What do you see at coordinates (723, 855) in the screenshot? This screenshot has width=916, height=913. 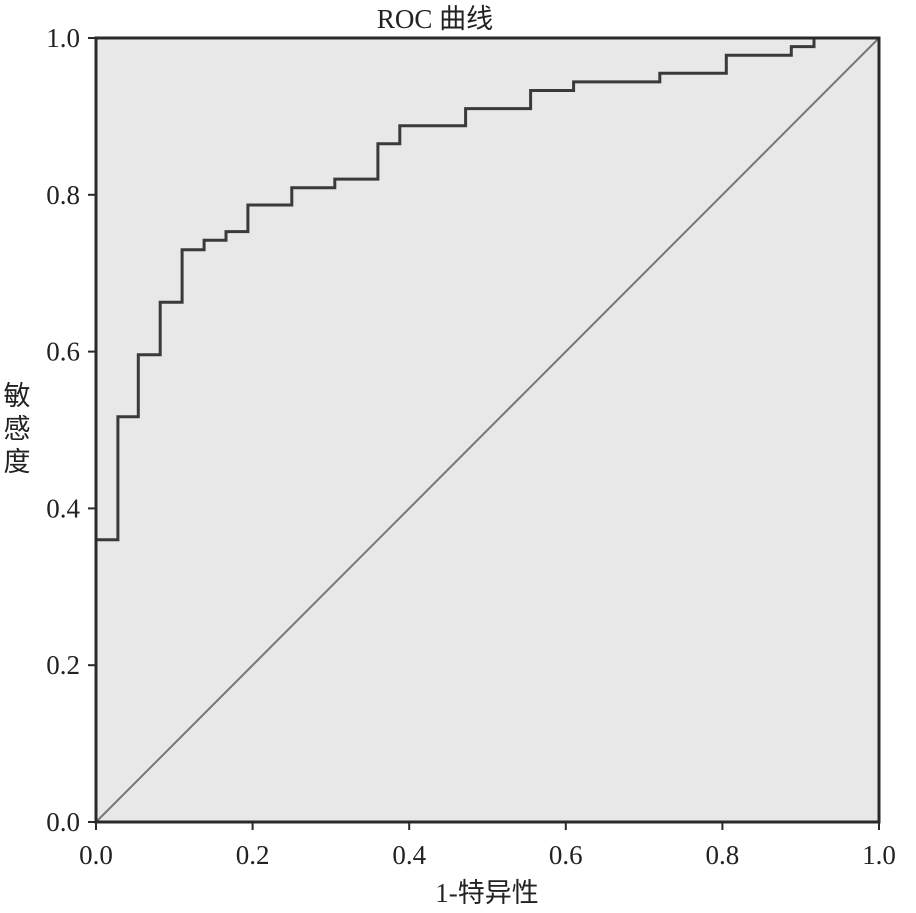 I see `x-tick-label: 0.8` at bounding box center [723, 855].